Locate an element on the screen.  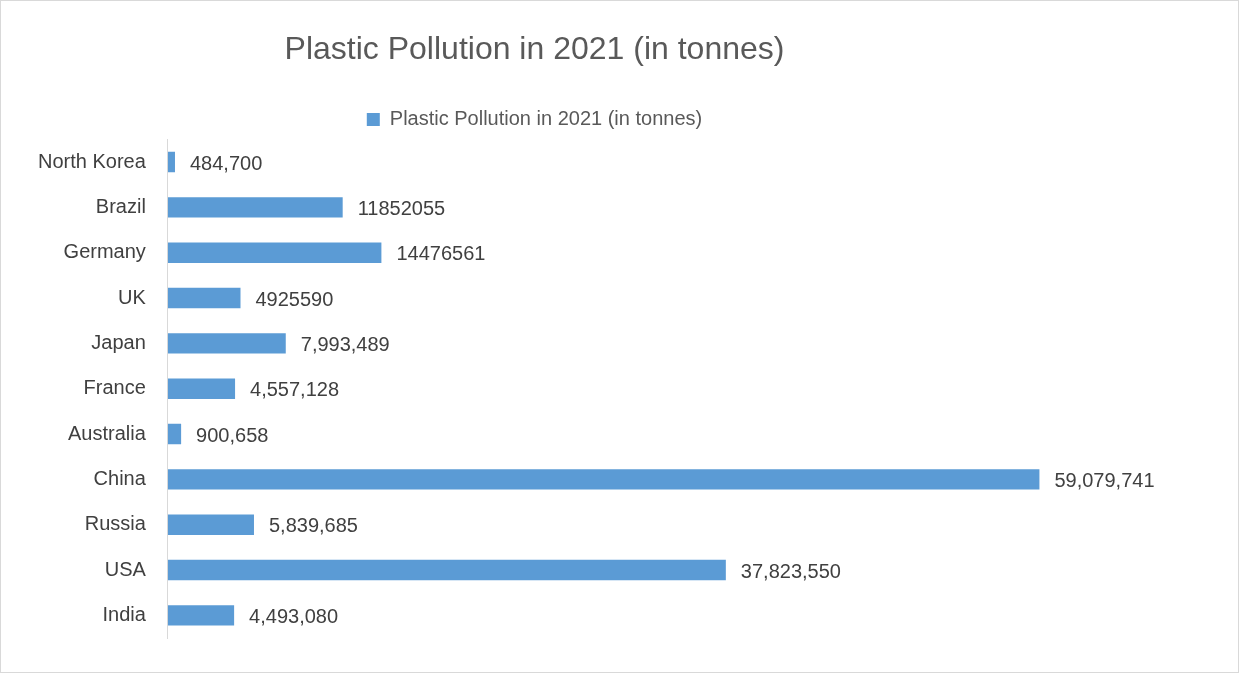
y-tick-label: North Korea is located at coordinates (92, 160).